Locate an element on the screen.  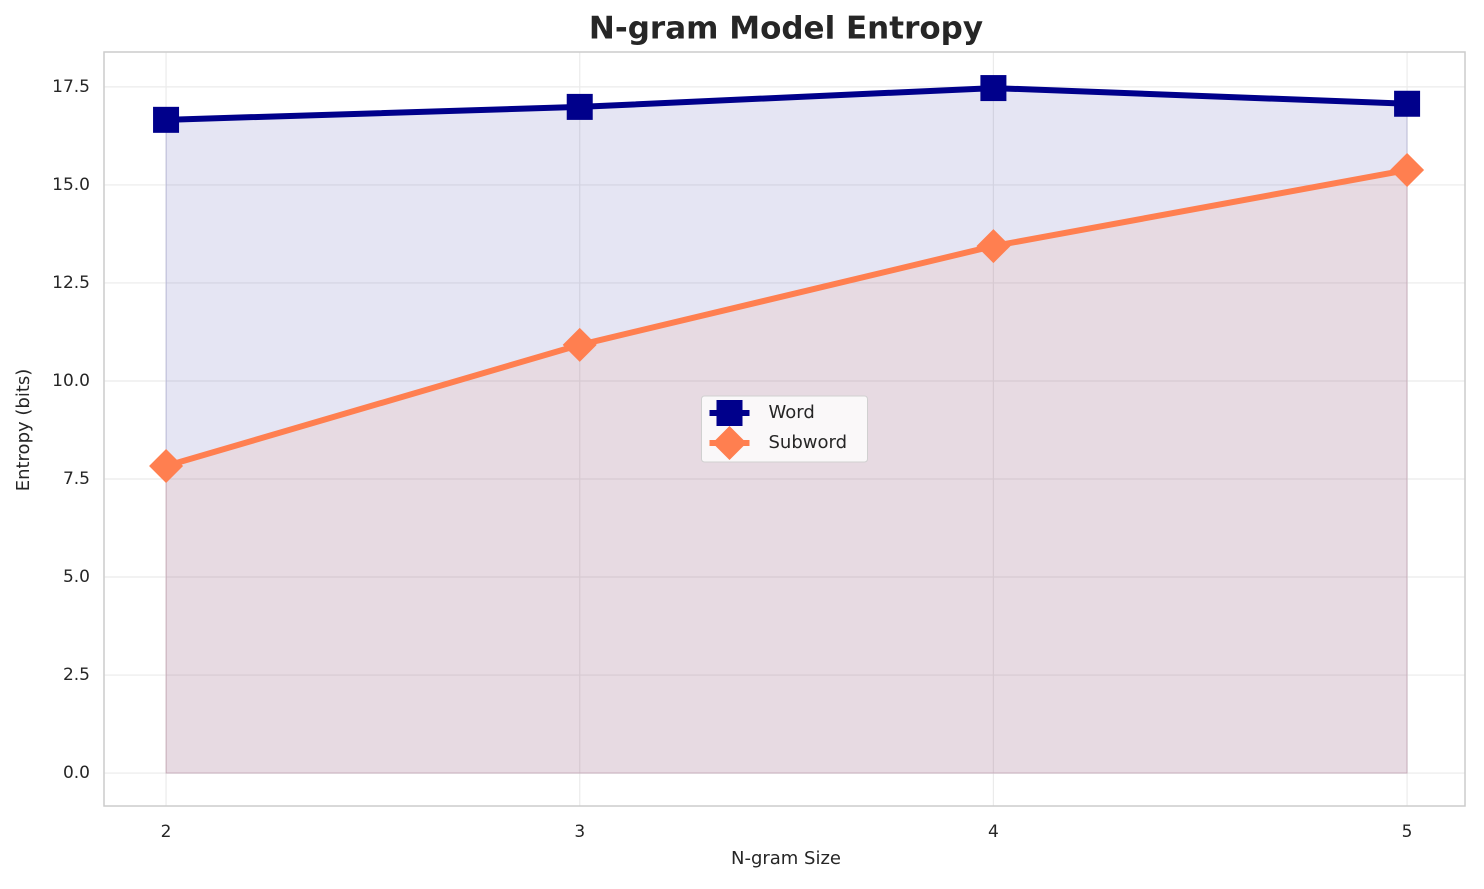
x-tick-label: 2 is located at coordinates (166, 832).